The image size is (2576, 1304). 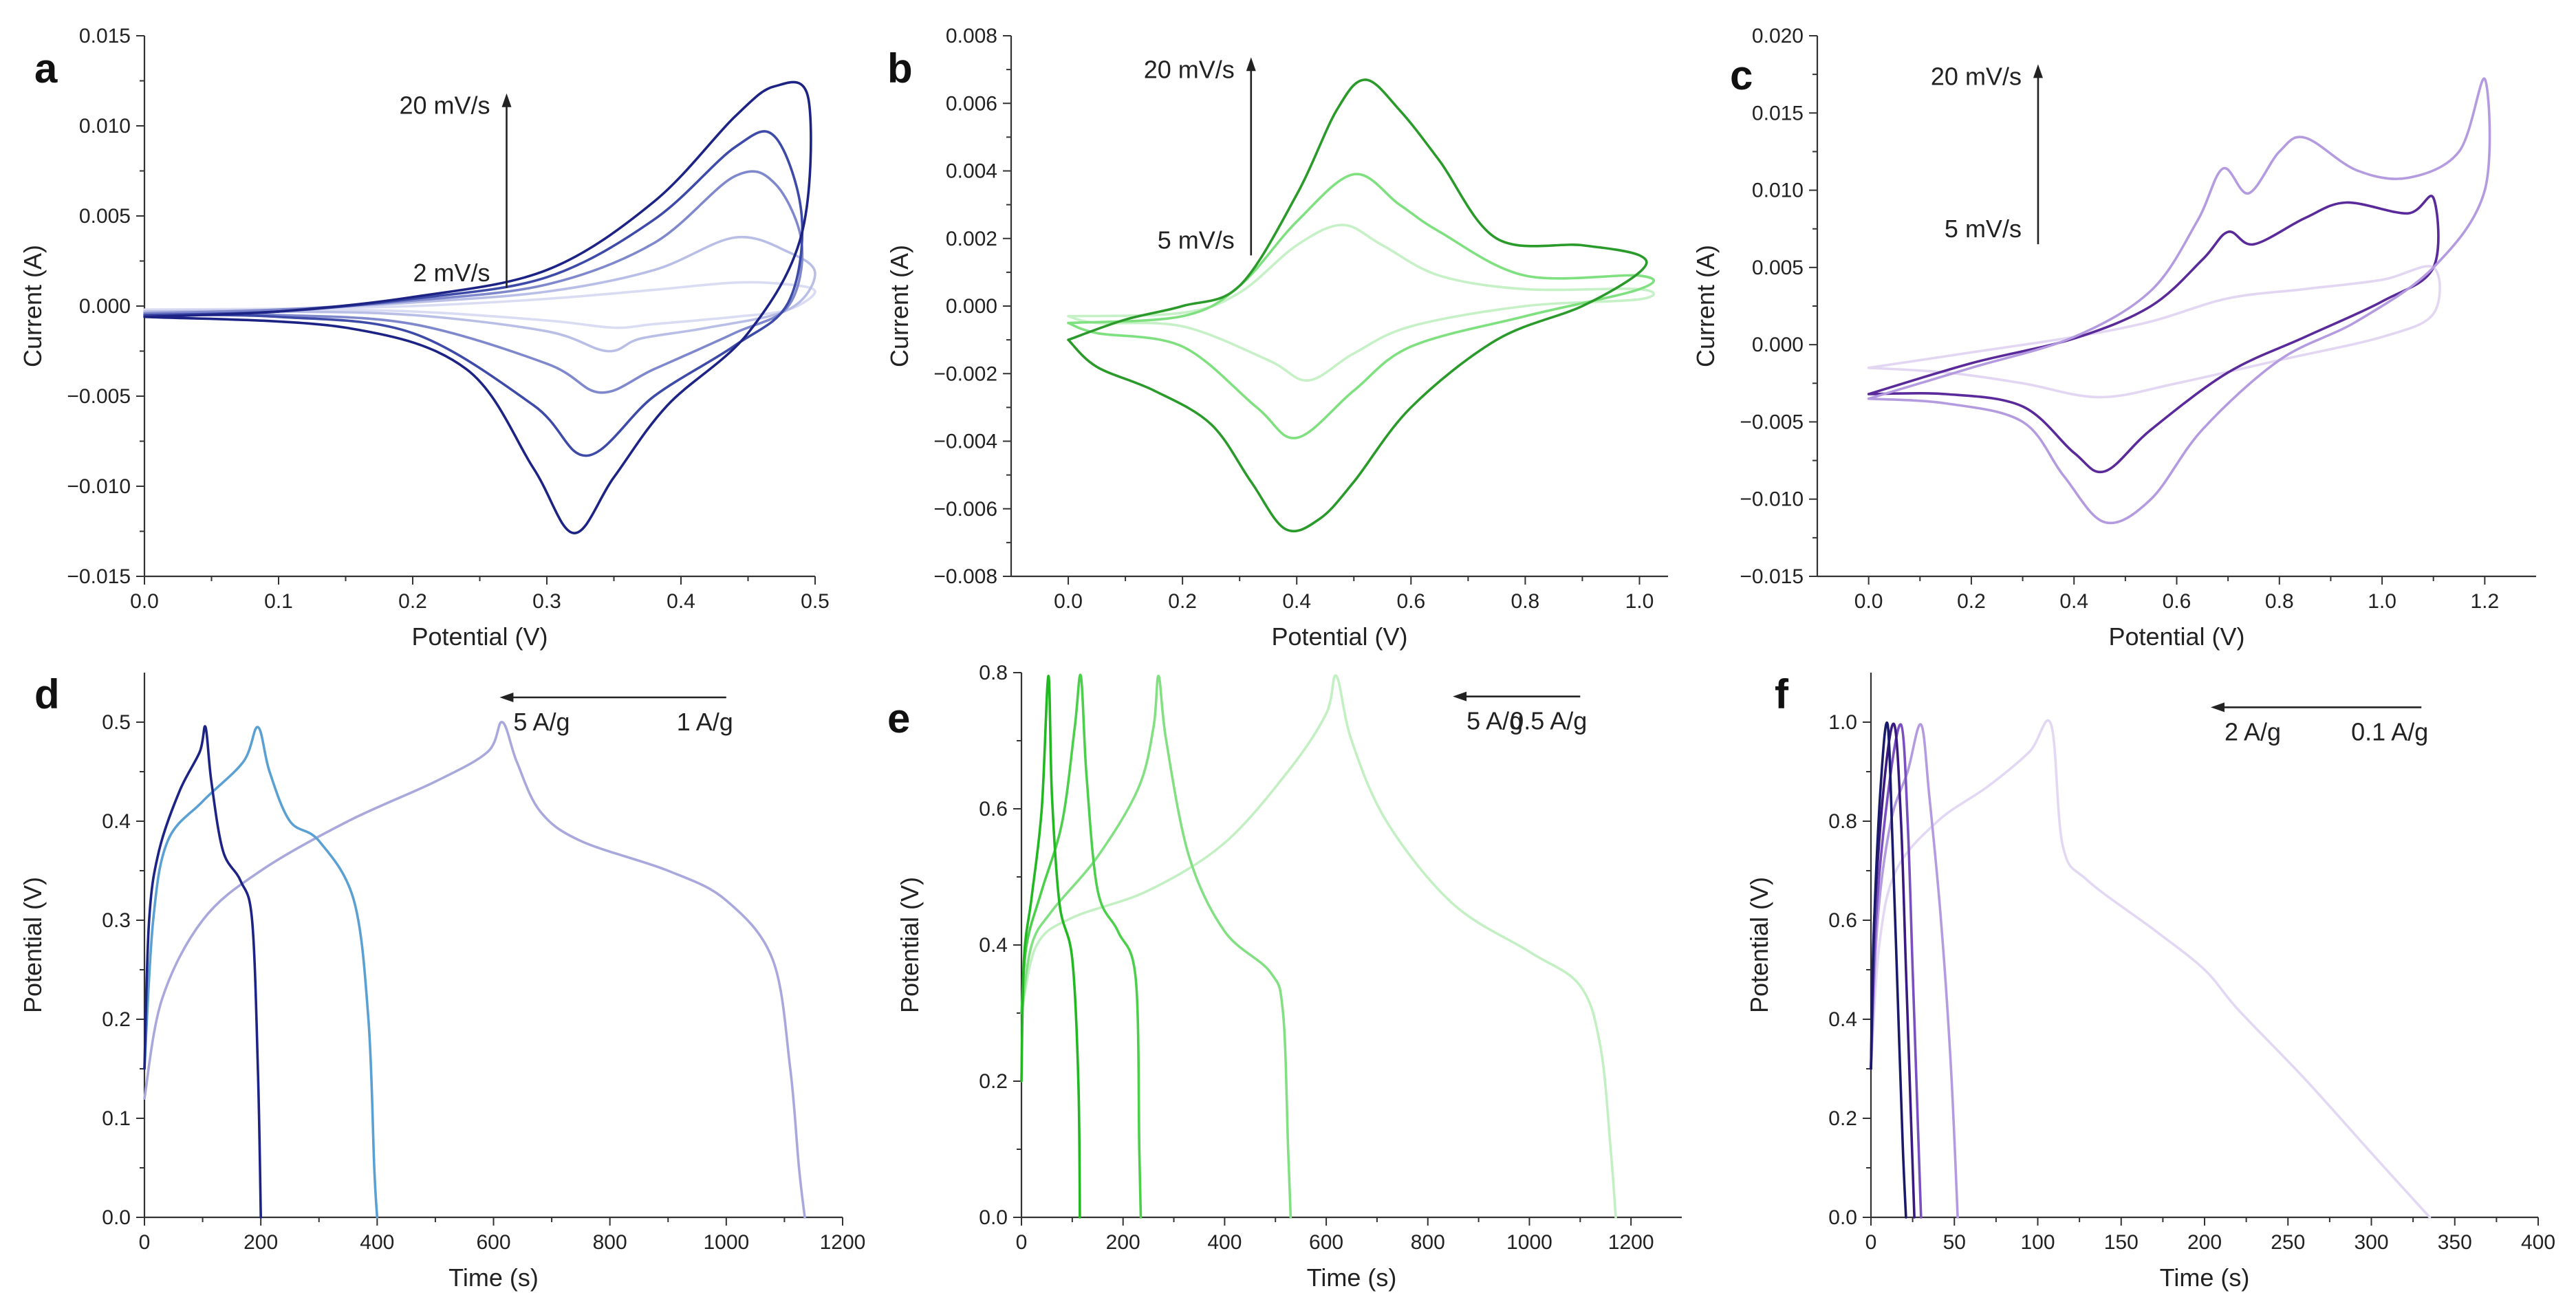 What do you see at coordinates (2153, 335) in the screenshot?
I see `series-line-c-10-mV-s` at bounding box center [2153, 335].